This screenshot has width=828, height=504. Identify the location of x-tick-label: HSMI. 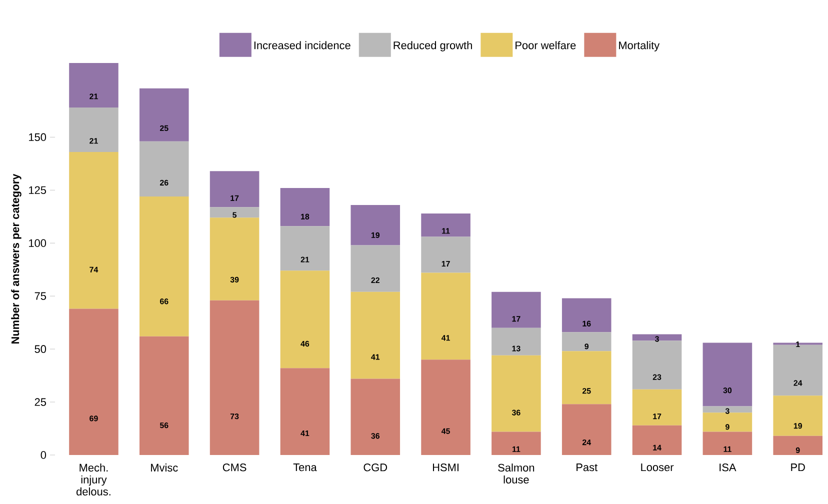
(445, 468).